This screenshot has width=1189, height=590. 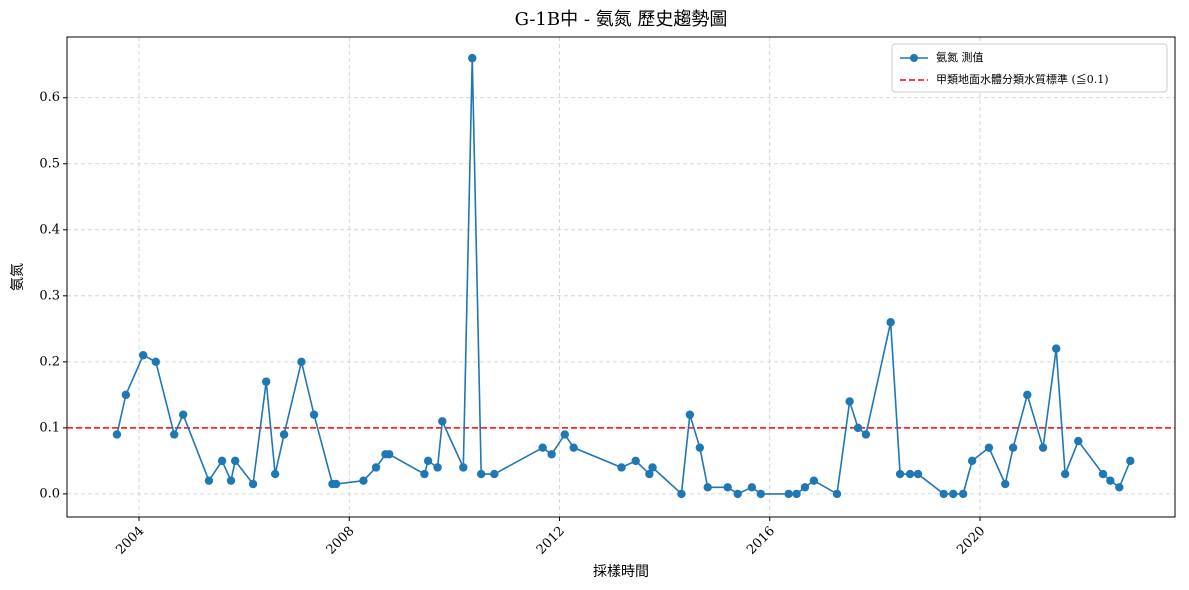 What do you see at coordinates (130, 541) in the screenshot?
I see `x-tick-label: 2004` at bounding box center [130, 541].